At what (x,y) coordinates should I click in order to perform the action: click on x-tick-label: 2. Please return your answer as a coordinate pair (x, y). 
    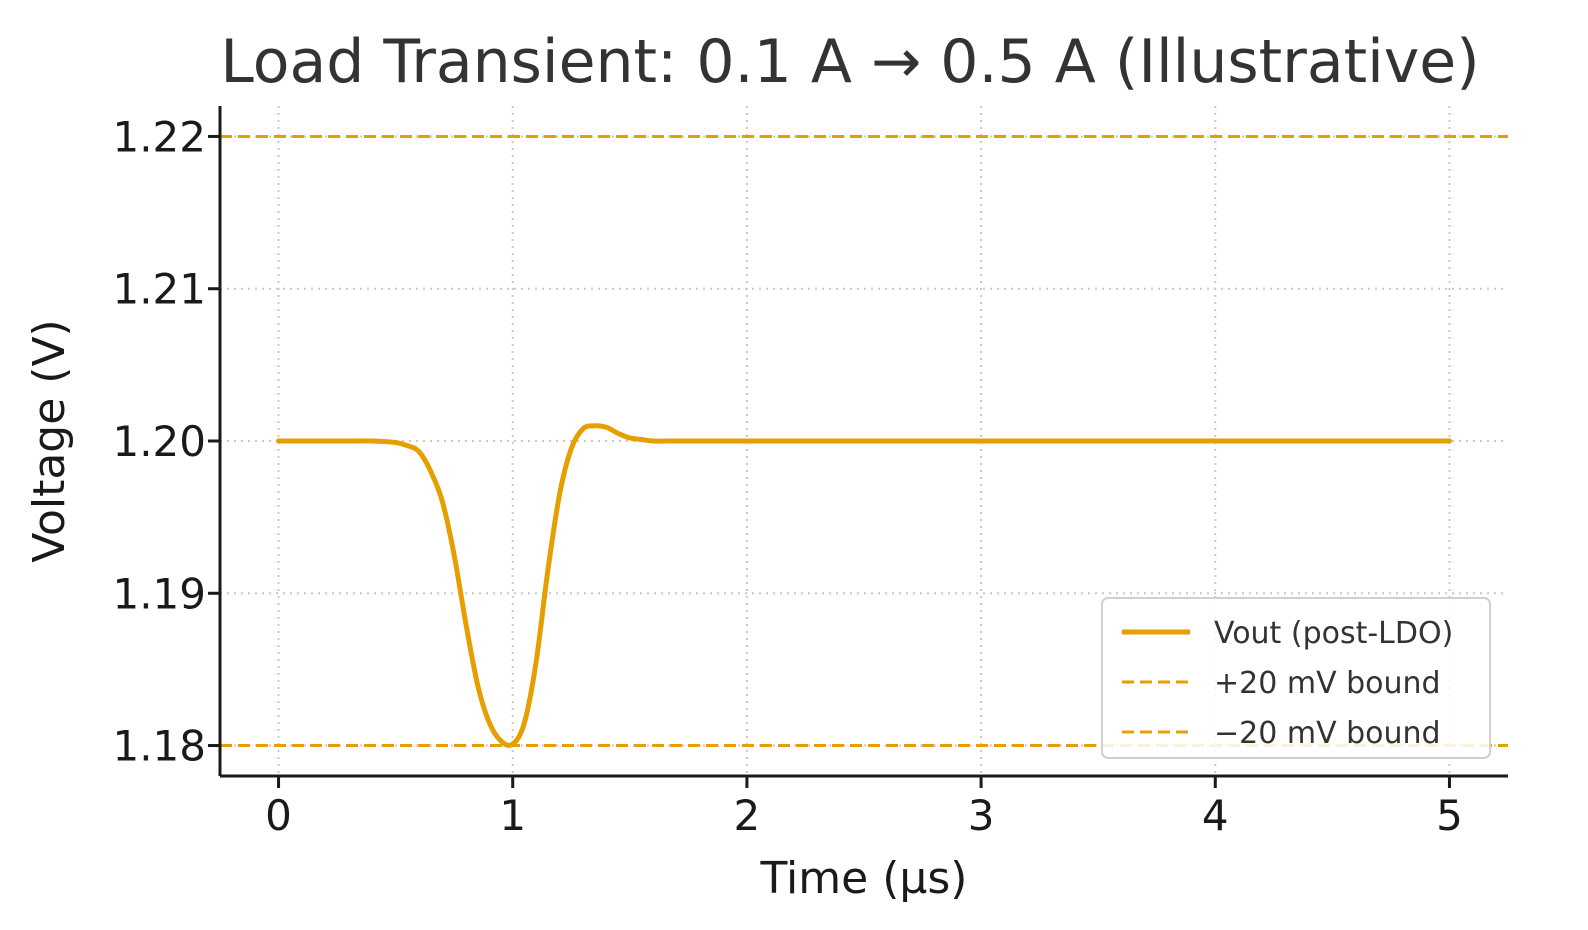
    Looking at the image, I should click on (747, 815).